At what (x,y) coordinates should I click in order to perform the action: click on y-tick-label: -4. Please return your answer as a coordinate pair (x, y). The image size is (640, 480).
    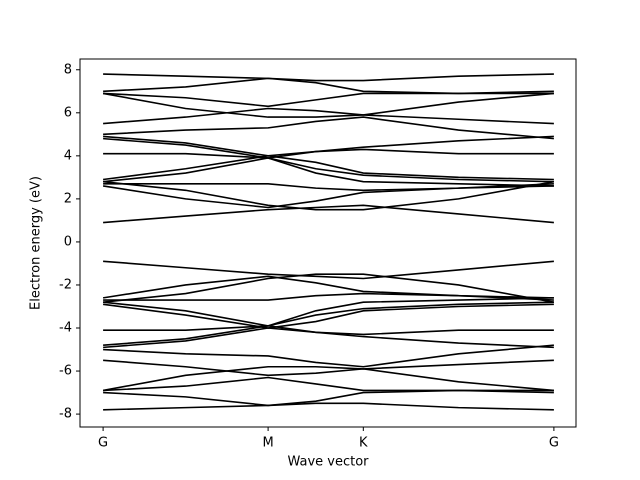
    Looking at the image, I should click on (65, 328).